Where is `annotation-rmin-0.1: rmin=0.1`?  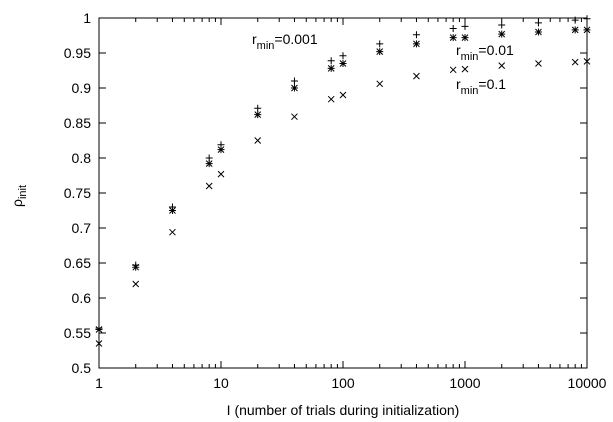
annotation-rmin-0.1: rmin=0.1 is located at coordinates (481, 86).